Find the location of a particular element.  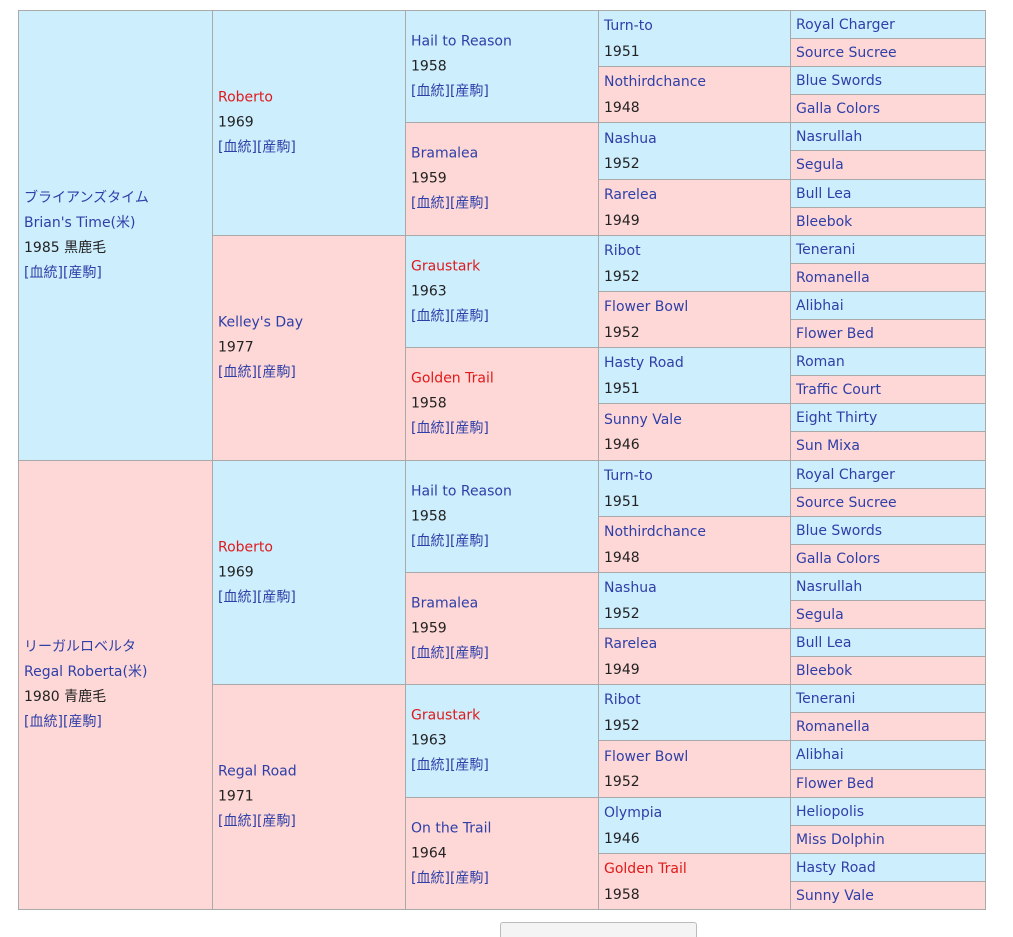

horse-name: Traffic Court is located at coordinates (838, 389).